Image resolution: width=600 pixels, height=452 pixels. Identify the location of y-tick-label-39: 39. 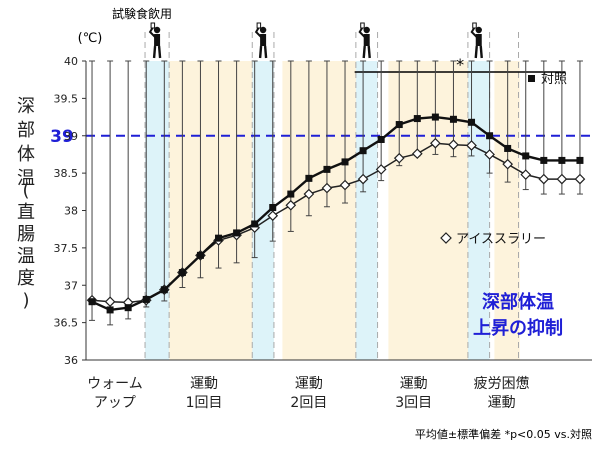
(71, 136).